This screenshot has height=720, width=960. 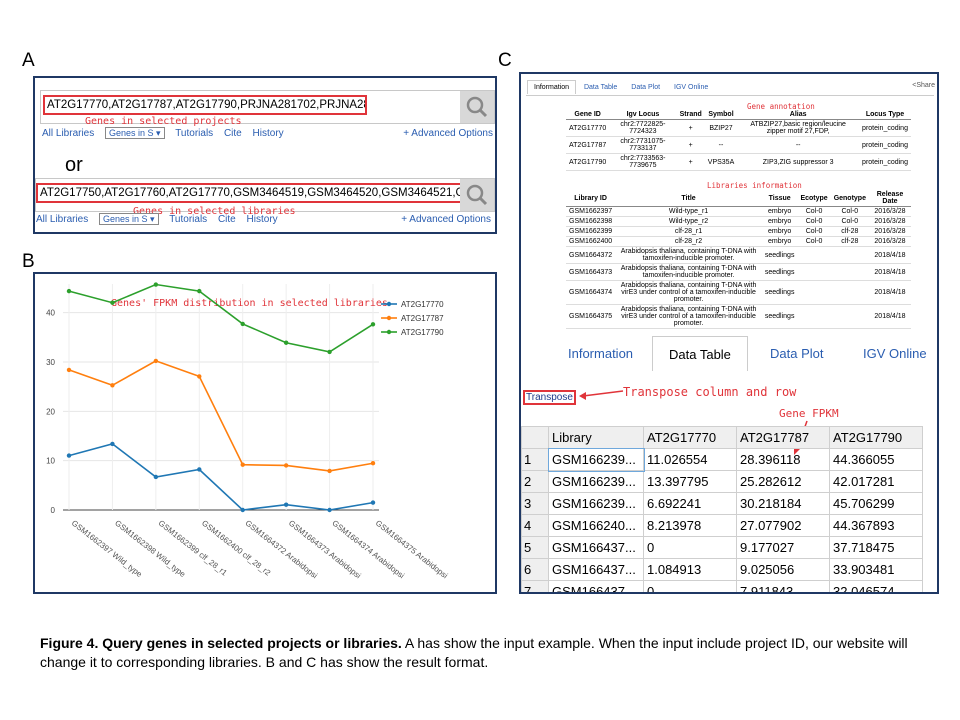 What do you see at coordinates (895, 353) in the screenshot?
I see `tab-igv-online: IGV Online` at bounding box center [895, 353].